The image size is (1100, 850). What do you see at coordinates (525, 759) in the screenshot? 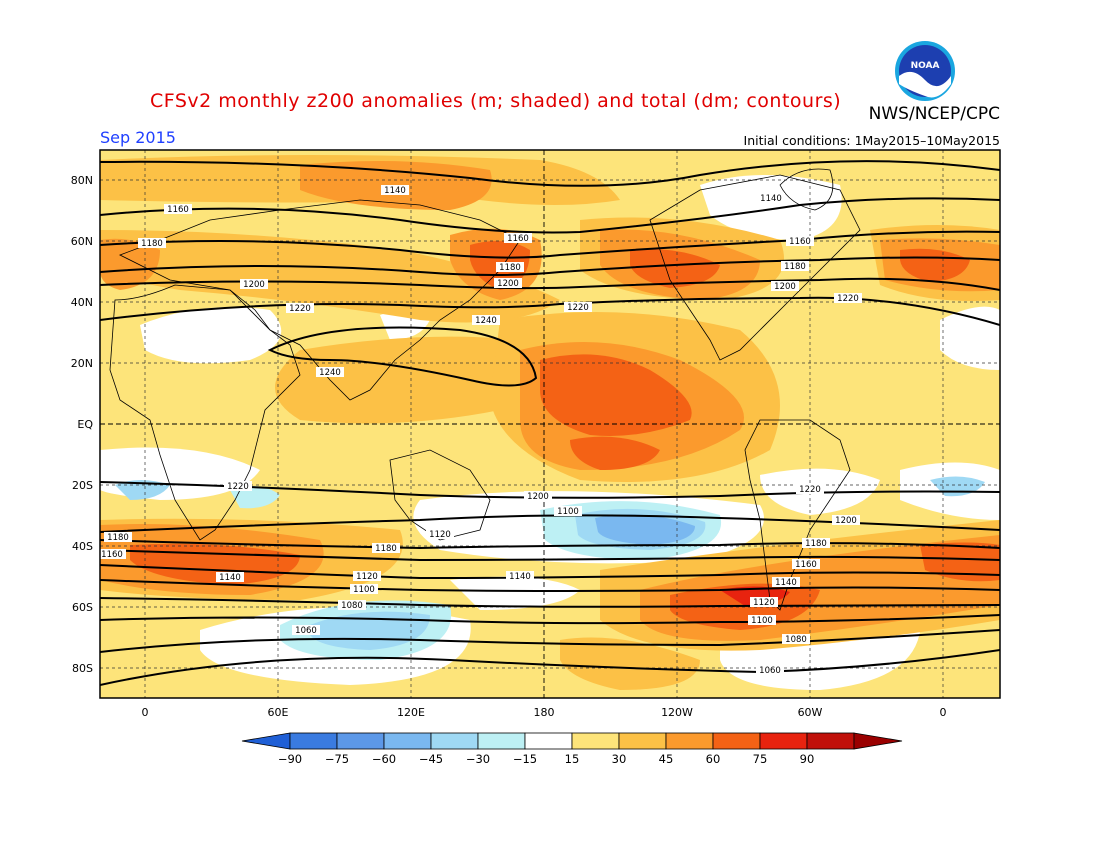
I see `colorbar-label: −15` at bounding box center [525, 759].